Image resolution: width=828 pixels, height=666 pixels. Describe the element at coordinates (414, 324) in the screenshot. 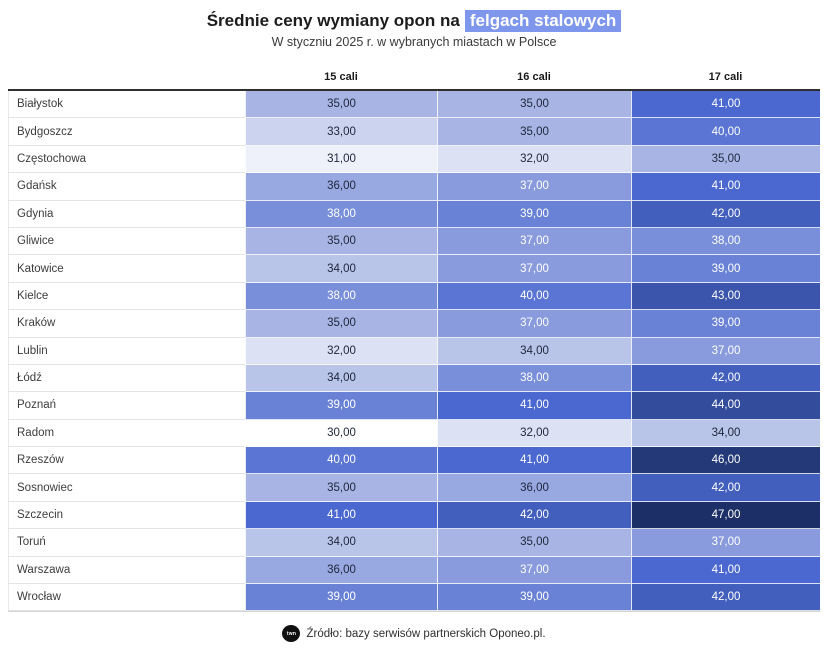

I see `table-row: Kraków 35,00 37,00 39,00` at that location.